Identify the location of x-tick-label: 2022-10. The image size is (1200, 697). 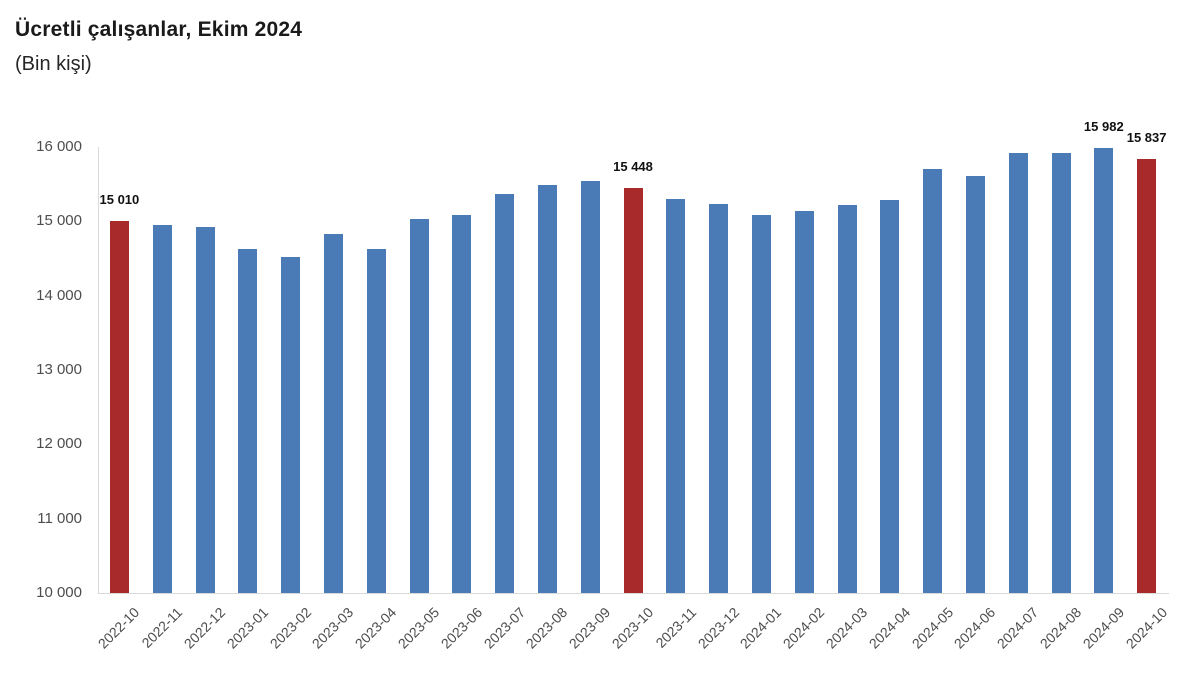
(119, 628).